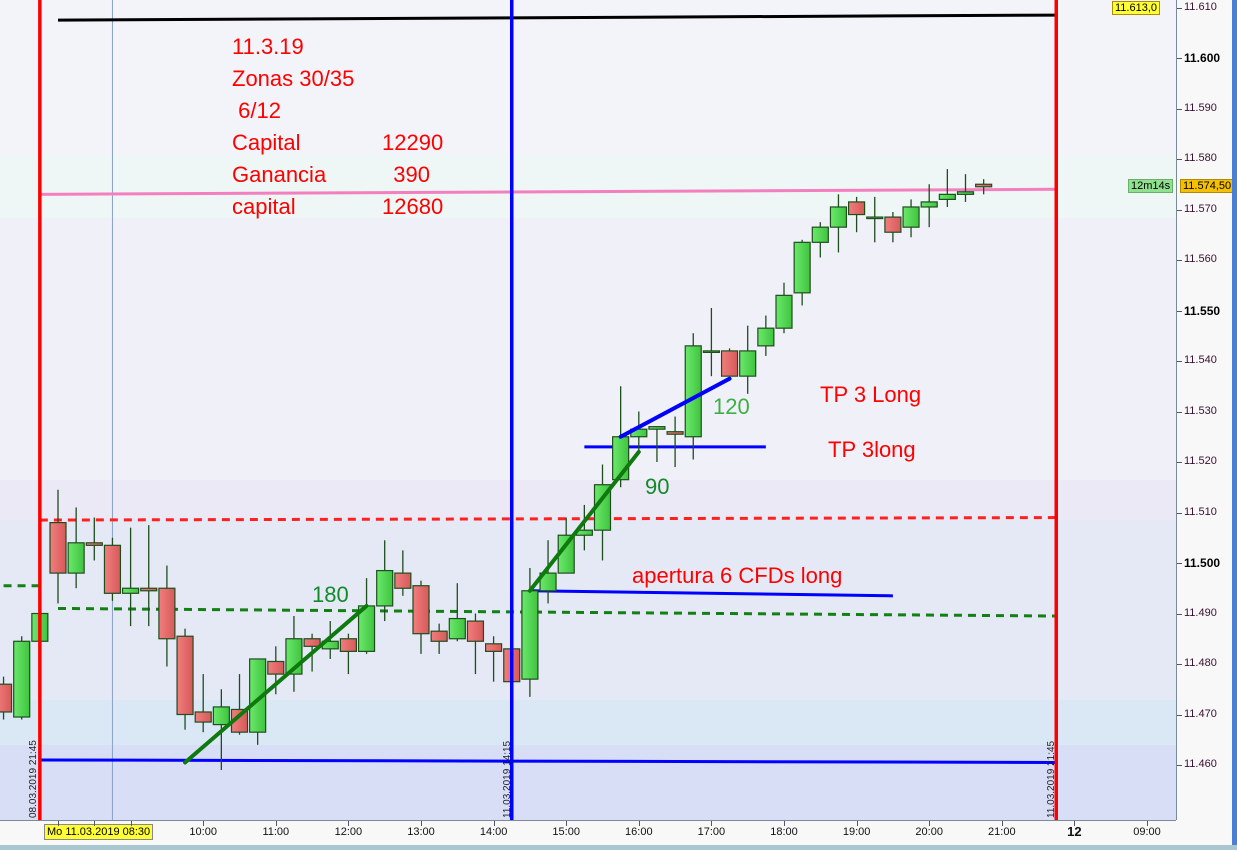 The image size is (1237, 850). What do you see at coordinates (1200, 511) in the screenshot?
I see `price-tick-label: 11.510` at bounding box center [1200, 511].